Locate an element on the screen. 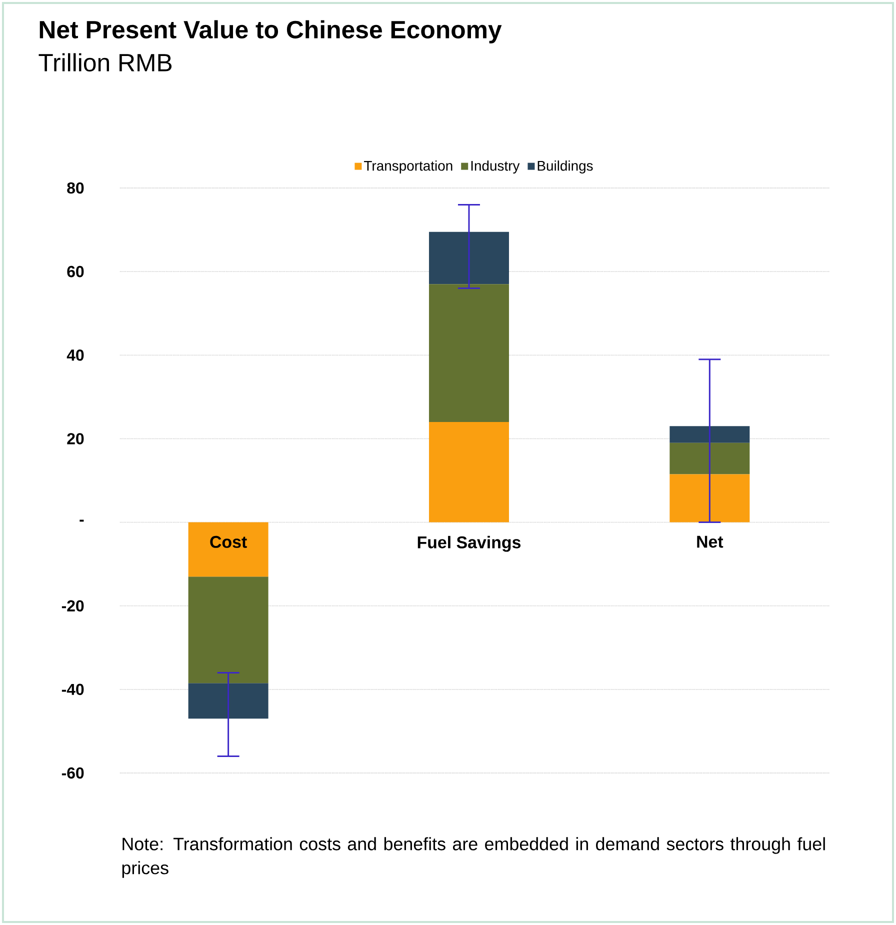  legend-label: Buildings is located at coordinates (565, 167).